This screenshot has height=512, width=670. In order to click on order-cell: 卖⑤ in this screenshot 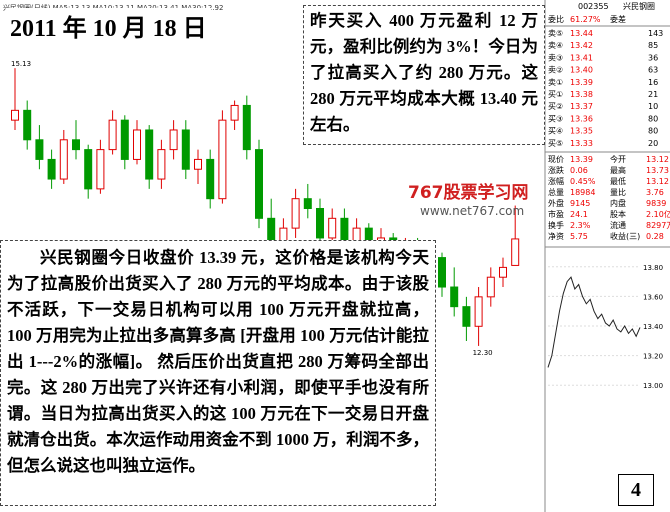, I will do `click(555, 33)`.